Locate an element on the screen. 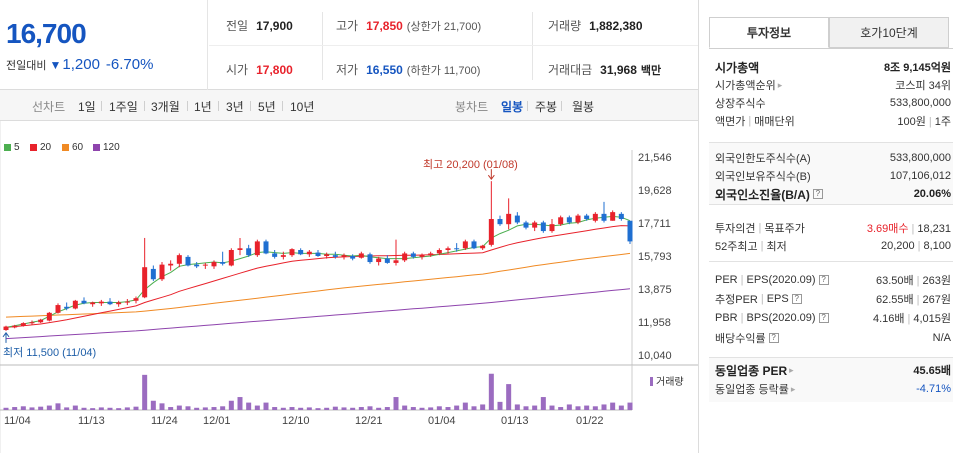 The image size is (962, 453). volume-legend-label: 거래량 is located at coordinates (670, 382).